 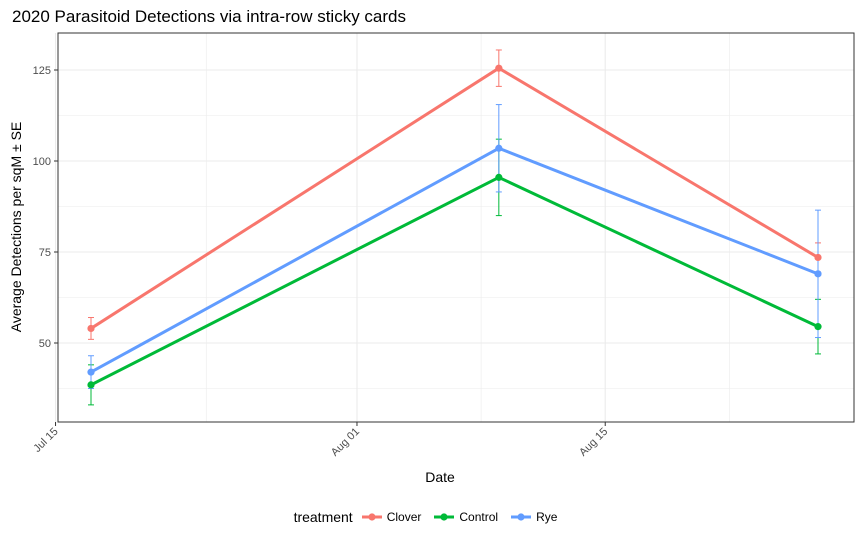 I want to click on x-tick-label: Aug 01, so click(x=345, y=442).